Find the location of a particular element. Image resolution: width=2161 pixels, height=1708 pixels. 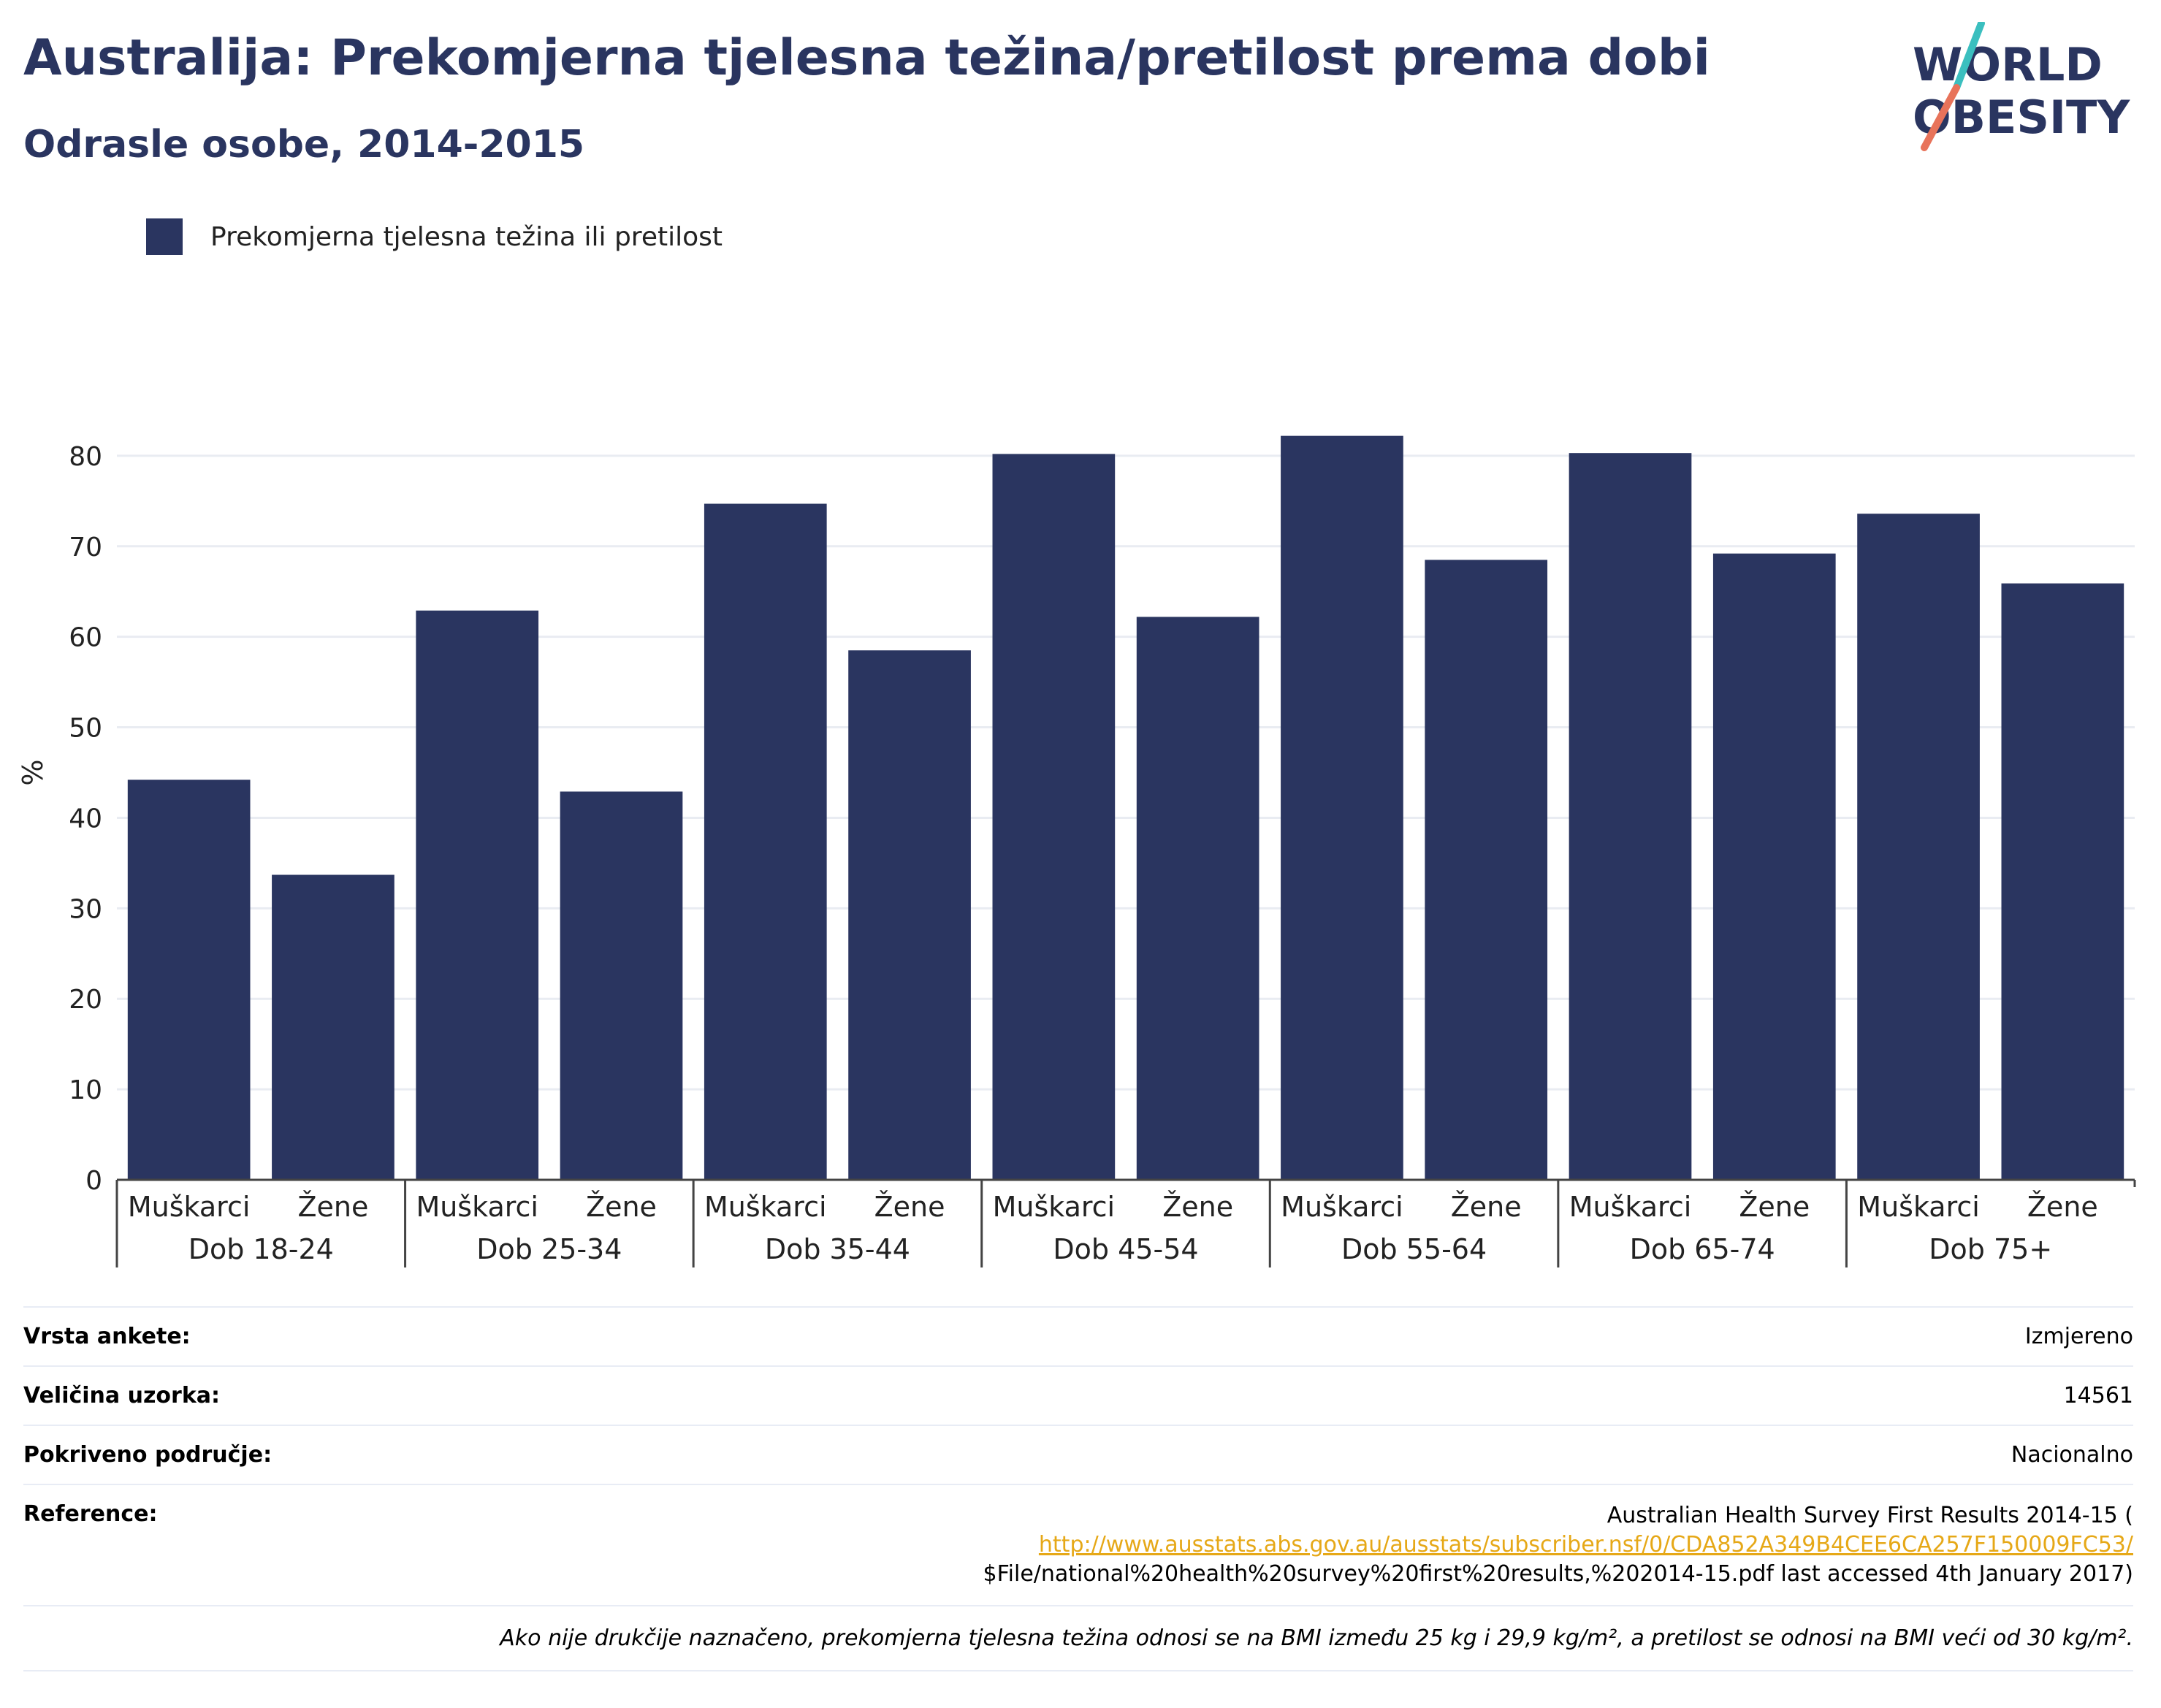

logo-slash-top is located at coordinates (1969, 56).